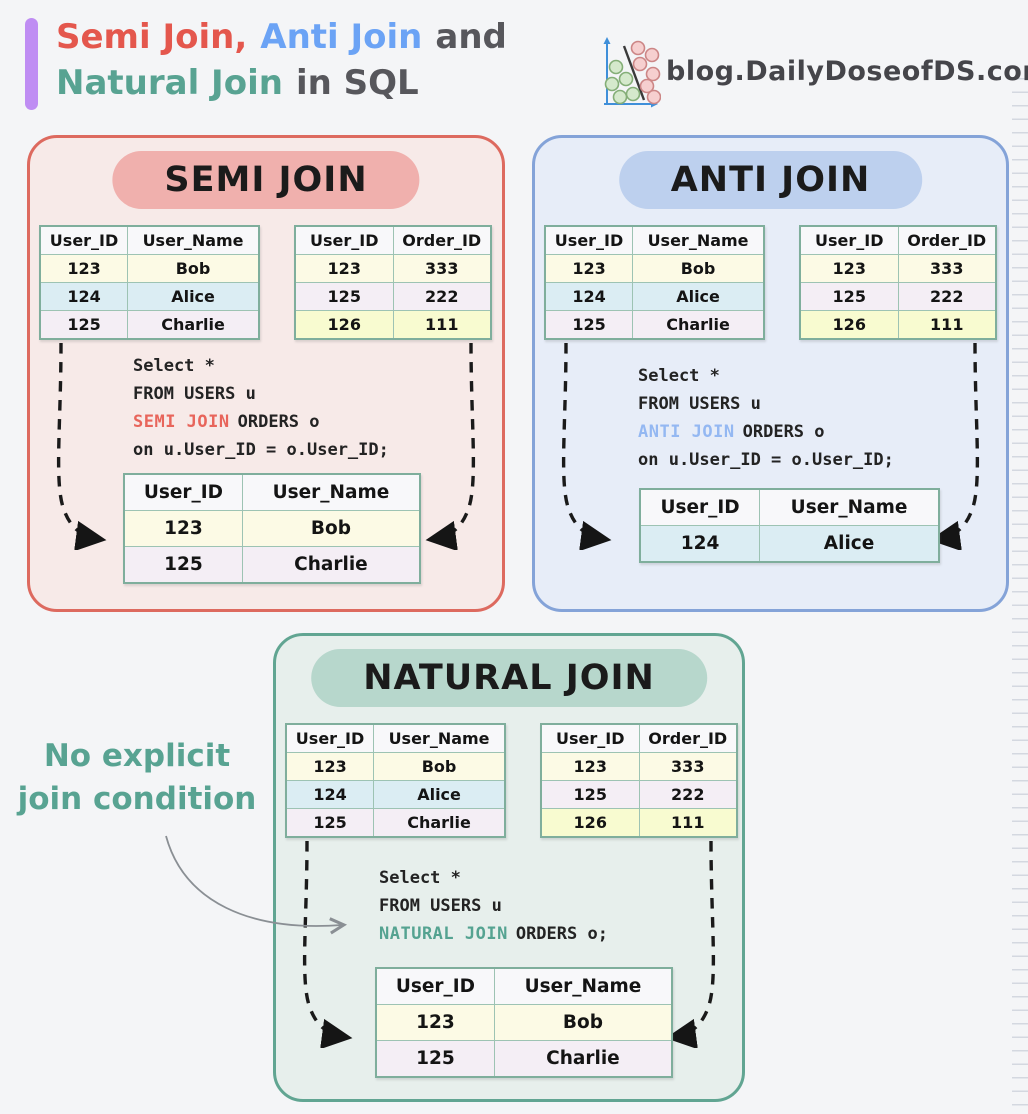  What do you see at coordinates (590, 823) in the screenshot?
I see `table-cell: 126` at bounding box center [590, 823].